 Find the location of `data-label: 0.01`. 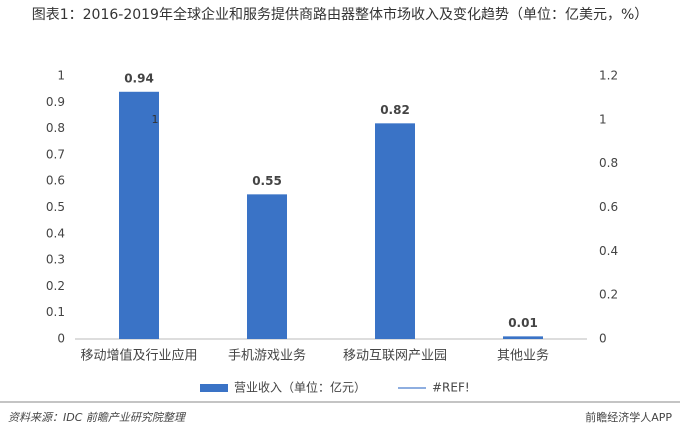

data-label: 0.01 is located at coordinates (523, 323).